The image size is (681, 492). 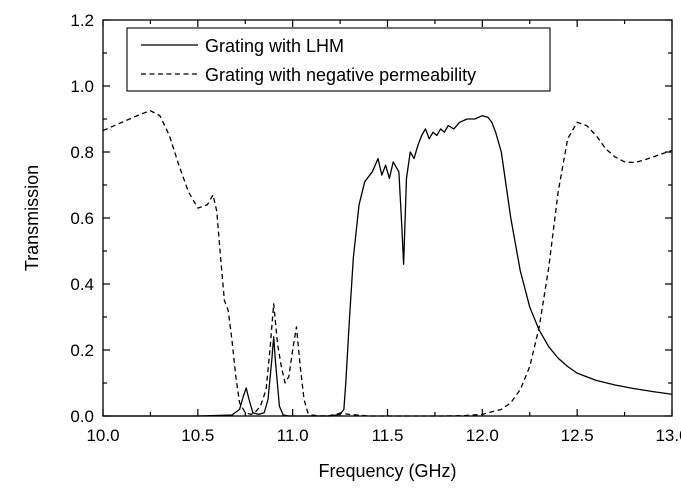 What do you see at coordinates (82, 152) in the screenshot?
I see `y-tick-label: 0.8` at bounding box center [82, 152].